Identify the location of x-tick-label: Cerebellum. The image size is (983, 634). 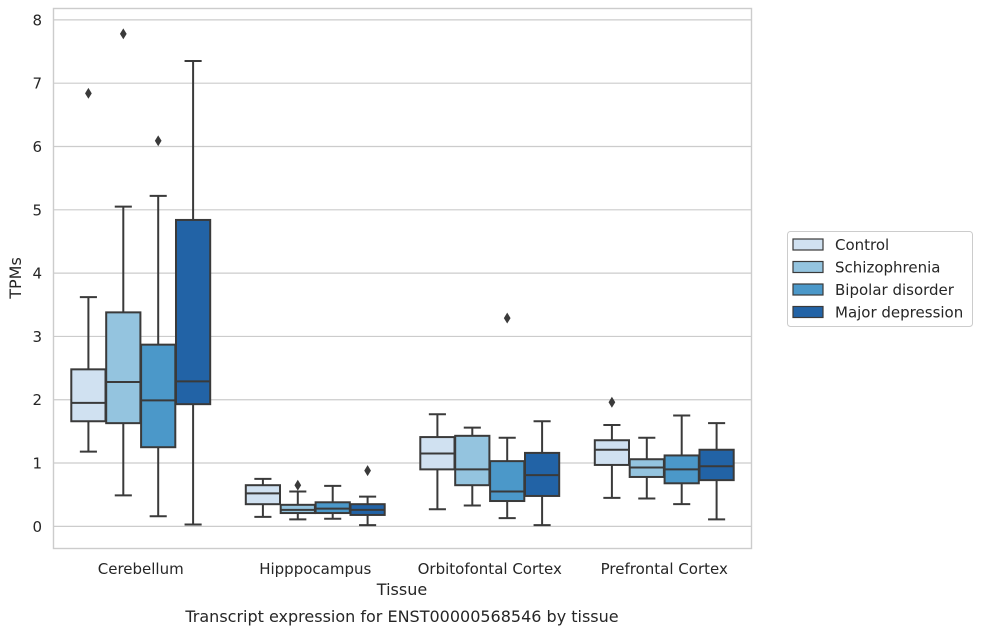
(141, 569).